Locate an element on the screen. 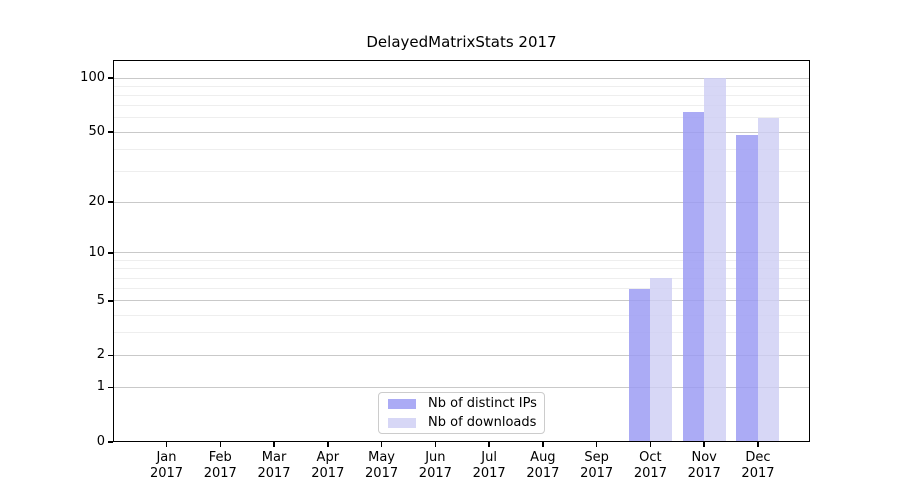  x-tick-label-may: May 2017 is located at coordinates (382, 465).